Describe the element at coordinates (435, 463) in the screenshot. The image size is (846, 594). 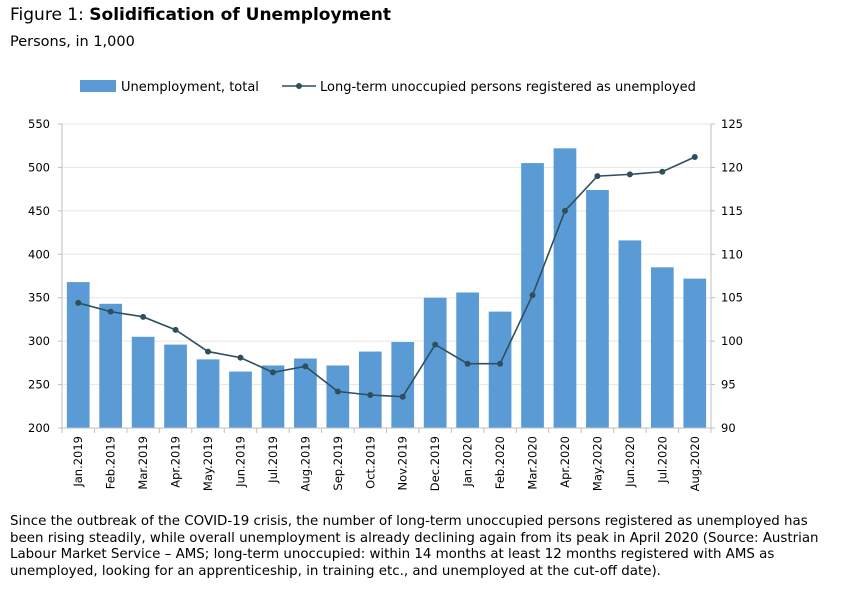
I see `x-tick-label: Dec.2019` at that location.